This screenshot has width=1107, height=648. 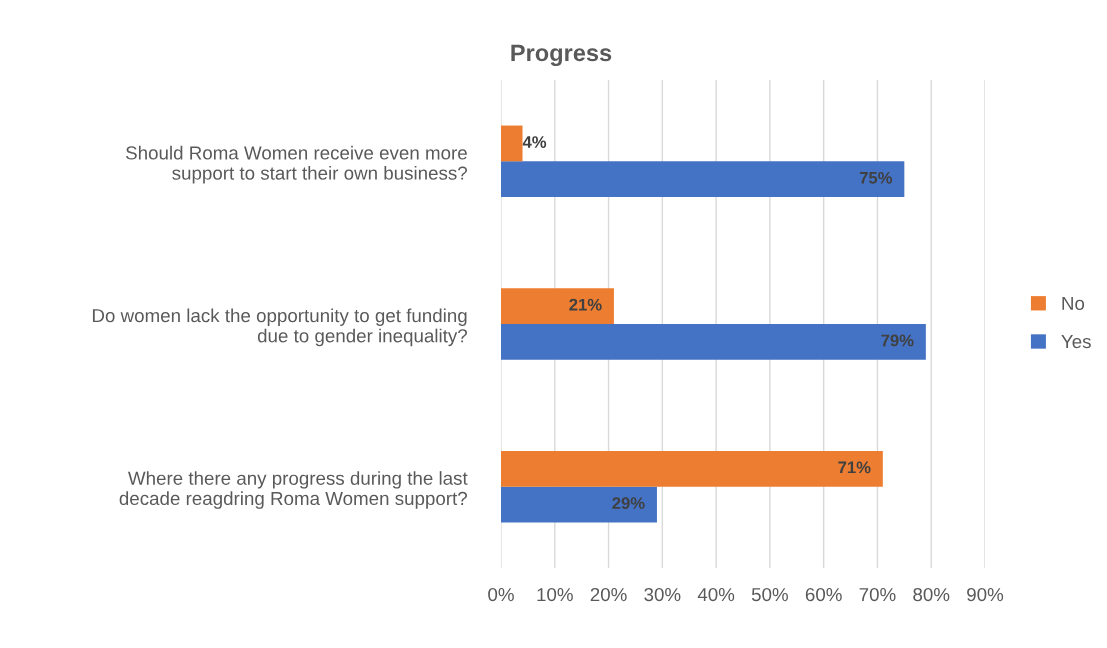 I want to click on x-tick-label: 90%, so click(x=985, y=594).